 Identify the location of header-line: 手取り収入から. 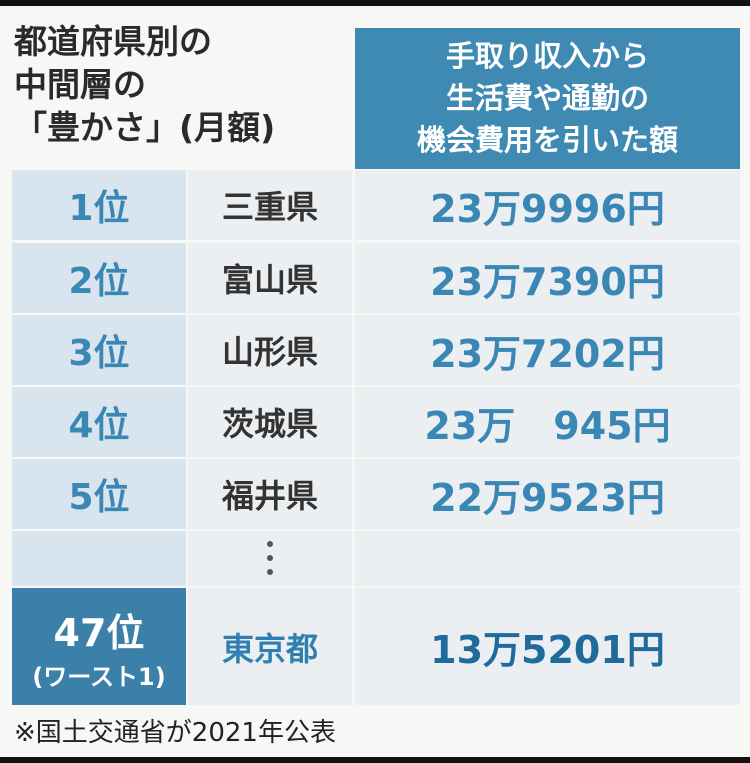
(547, 56).